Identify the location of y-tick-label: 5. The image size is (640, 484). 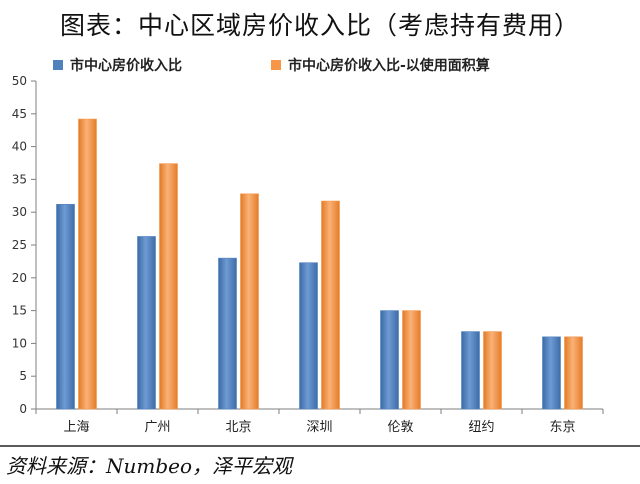
(23, 376).